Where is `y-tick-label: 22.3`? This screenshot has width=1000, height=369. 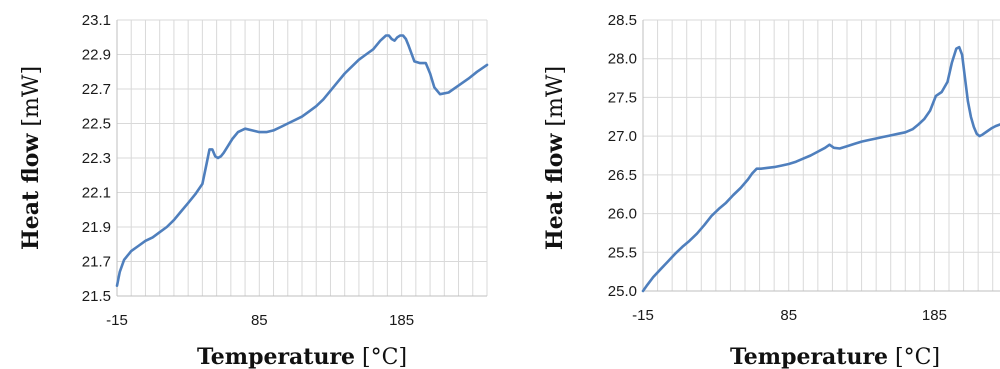
y-tick-label: 22.3 is located at coordinates (96, 158).